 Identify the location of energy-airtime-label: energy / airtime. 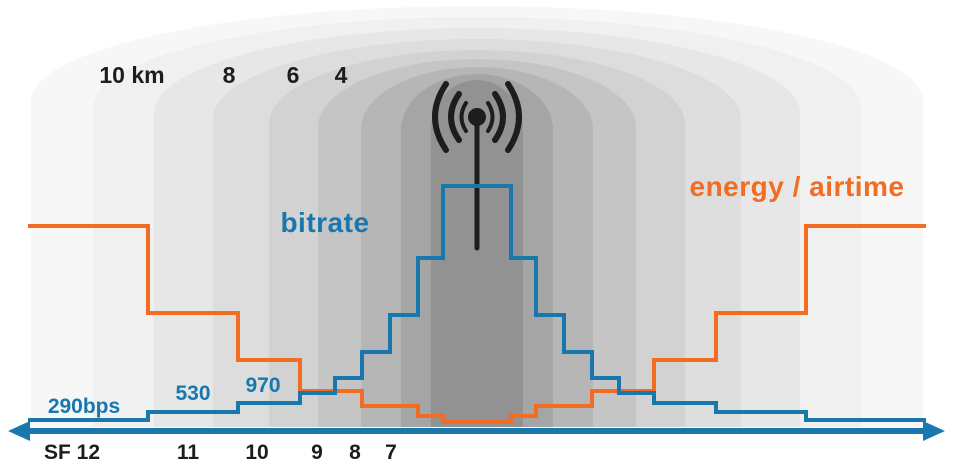
(797, 186).